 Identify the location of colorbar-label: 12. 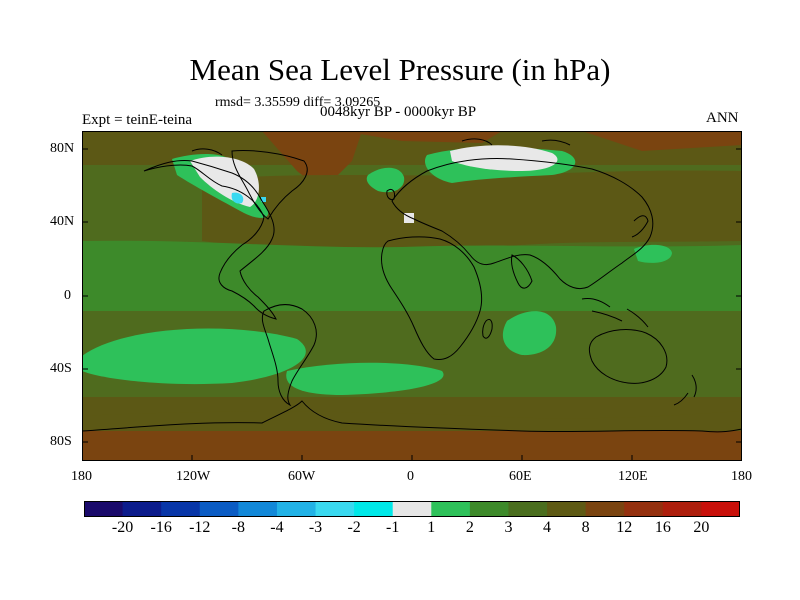
(624, 527).